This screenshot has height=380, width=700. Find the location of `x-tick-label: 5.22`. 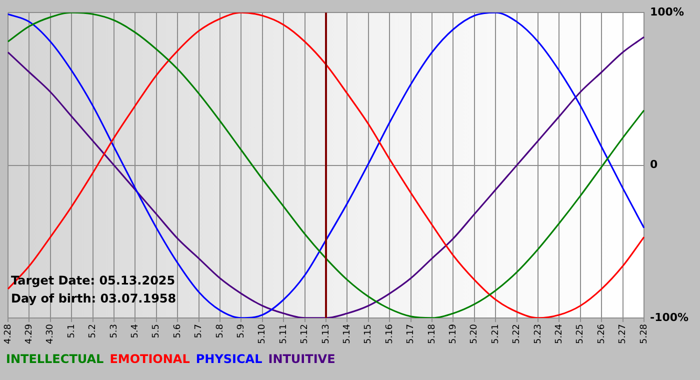

x-tick-label: 5.22 is located at coordinates (517, 334).